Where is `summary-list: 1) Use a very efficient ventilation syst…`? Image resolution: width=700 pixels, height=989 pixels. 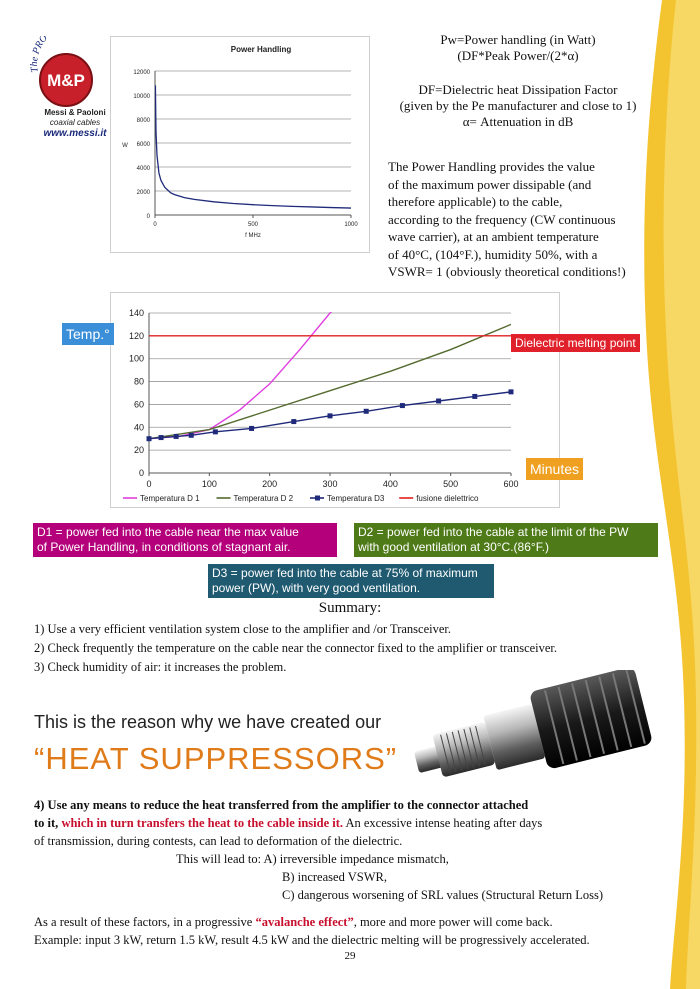 summary-list: 1) Use a very efficient ventilation syst… is located at coordinates (349, 648).